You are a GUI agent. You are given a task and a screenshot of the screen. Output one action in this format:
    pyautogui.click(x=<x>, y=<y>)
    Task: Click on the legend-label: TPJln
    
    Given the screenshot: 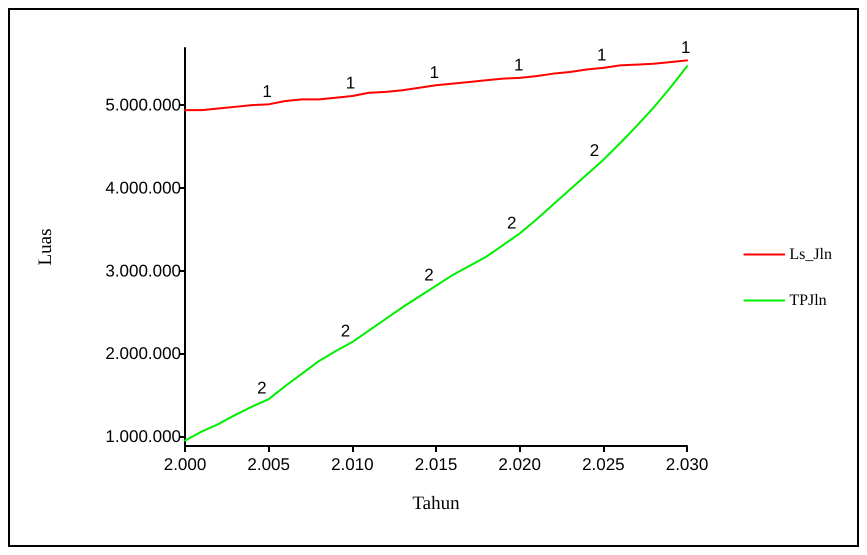 What is the action you would take?
    pyautogui.click(x=808, y=300)
    